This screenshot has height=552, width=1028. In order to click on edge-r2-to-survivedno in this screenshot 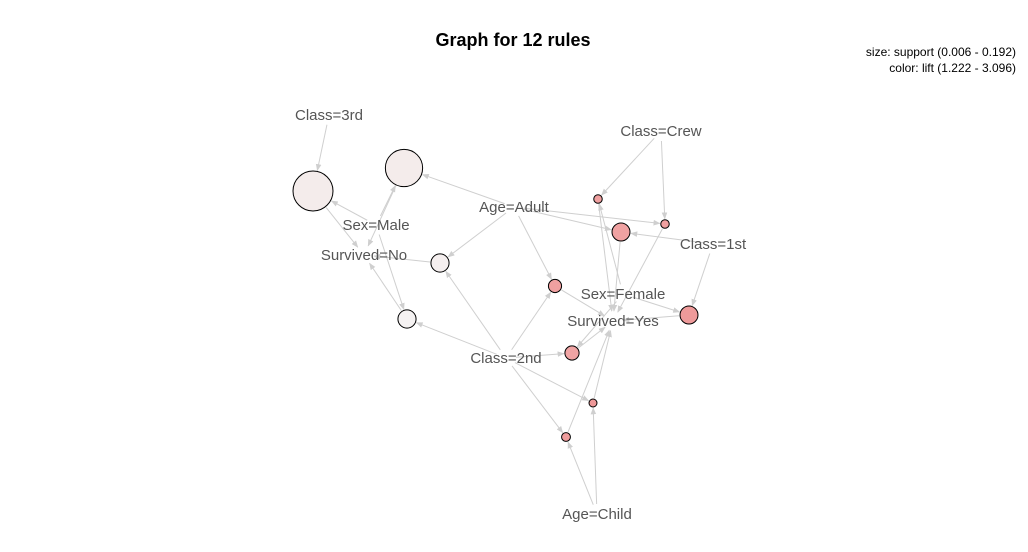, I will do `click(382, 216)`.